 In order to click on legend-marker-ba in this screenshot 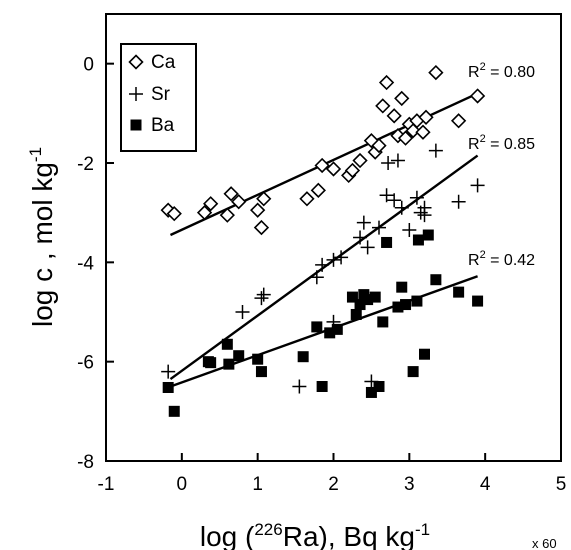, I will do `click(136, 125)`.